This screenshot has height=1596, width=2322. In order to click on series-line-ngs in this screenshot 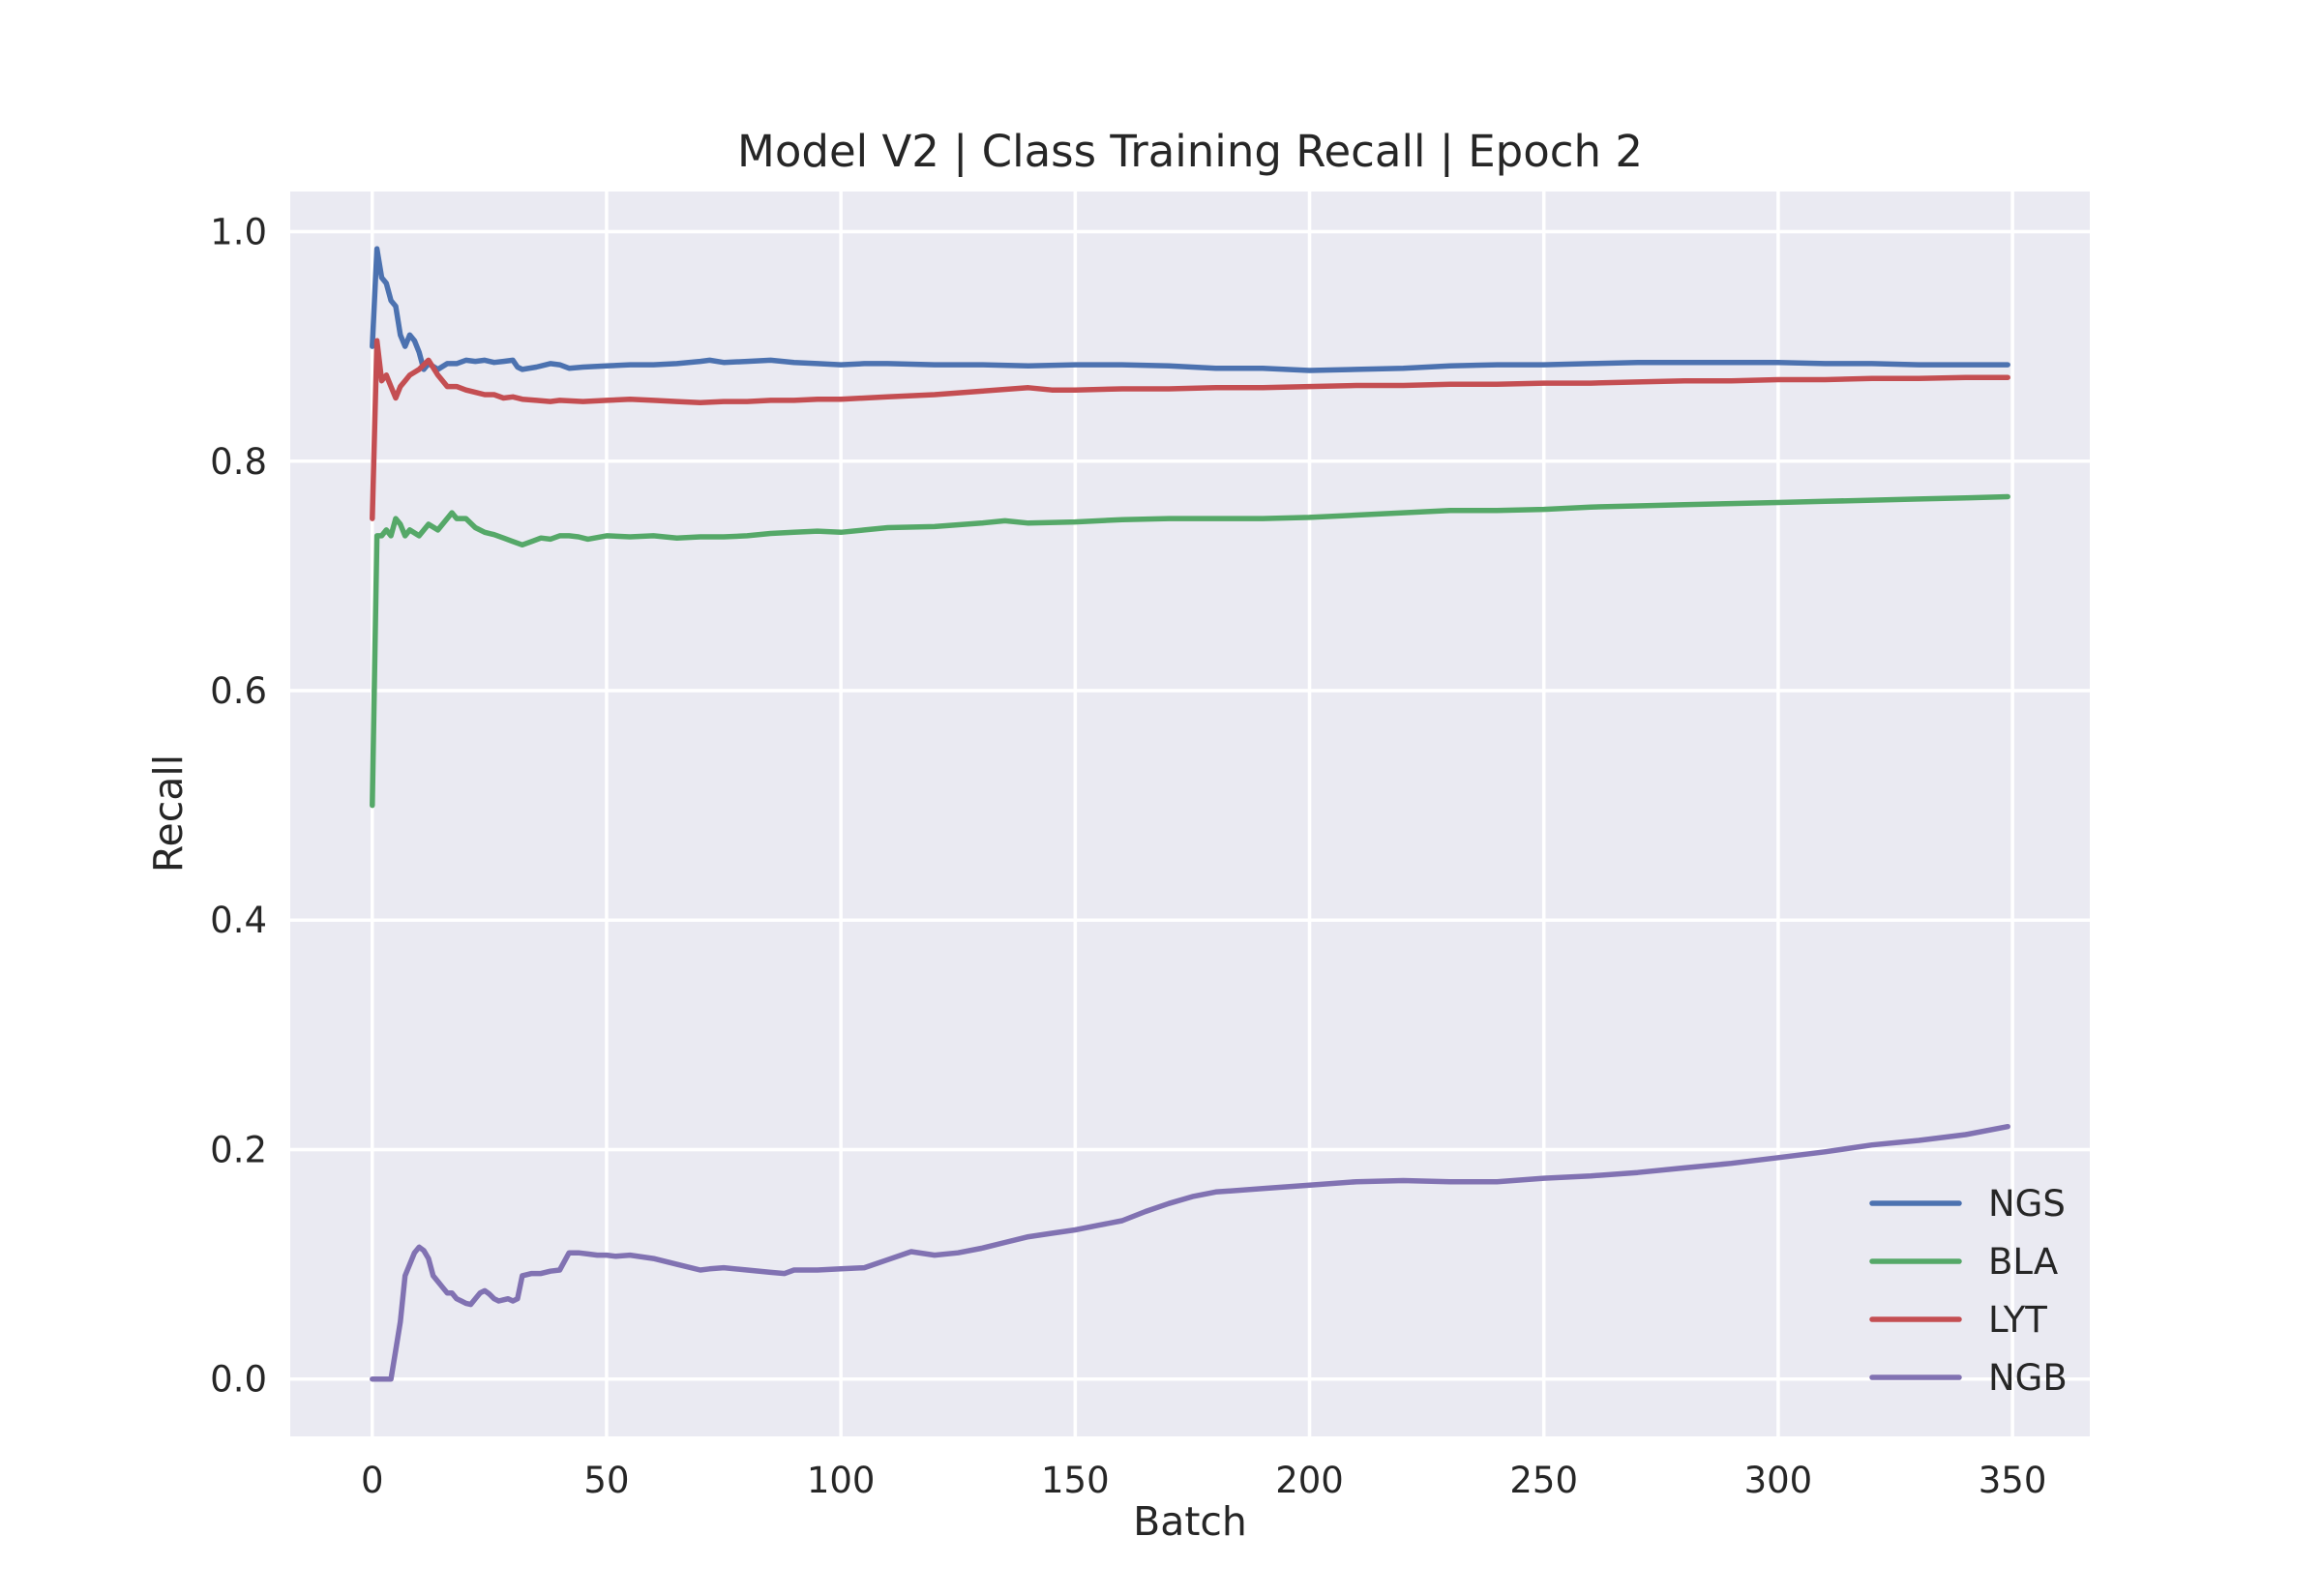, I will do `click(1190, 309)`.